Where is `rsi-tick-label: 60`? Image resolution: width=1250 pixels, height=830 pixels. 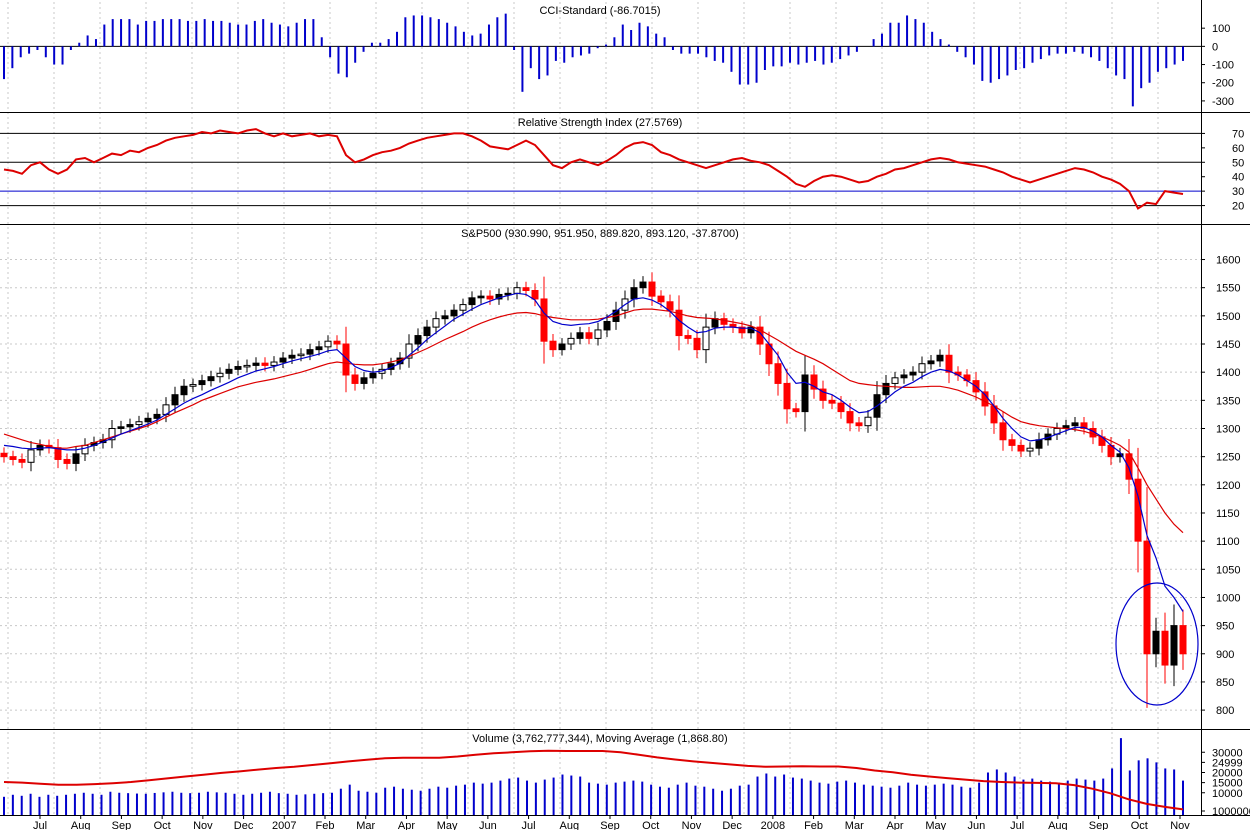 rsi-tick-label: 60 is located at coordinates (1238, 149).